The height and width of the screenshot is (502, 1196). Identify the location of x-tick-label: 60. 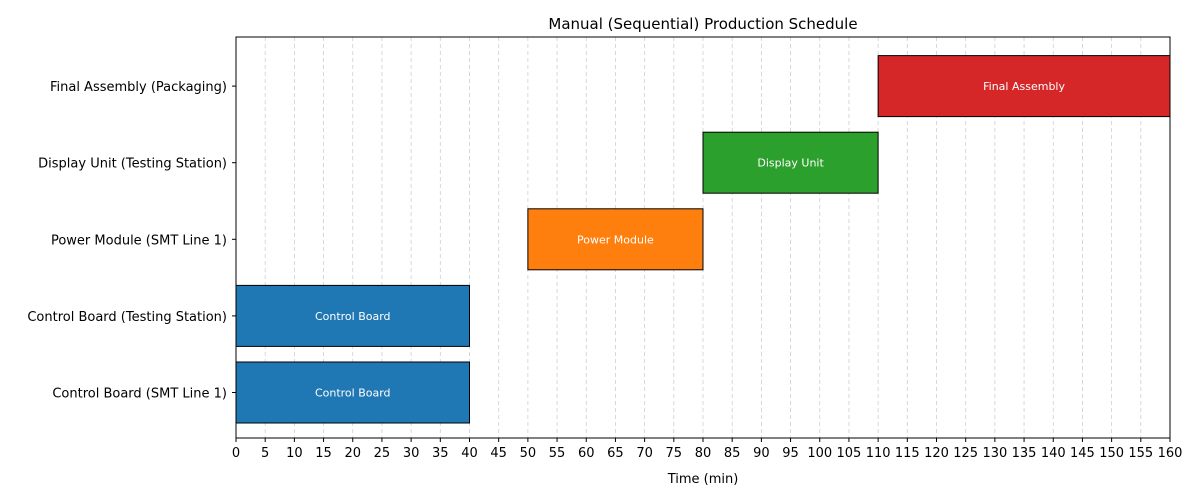
(586, 453).